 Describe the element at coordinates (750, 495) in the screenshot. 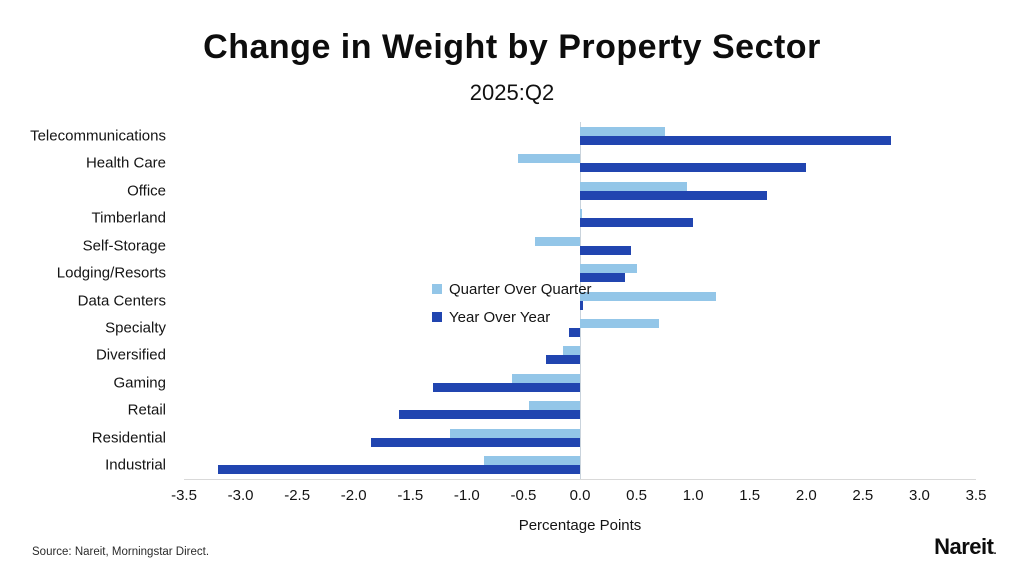

I see `x-tick-1.5: 1.5` at that location.